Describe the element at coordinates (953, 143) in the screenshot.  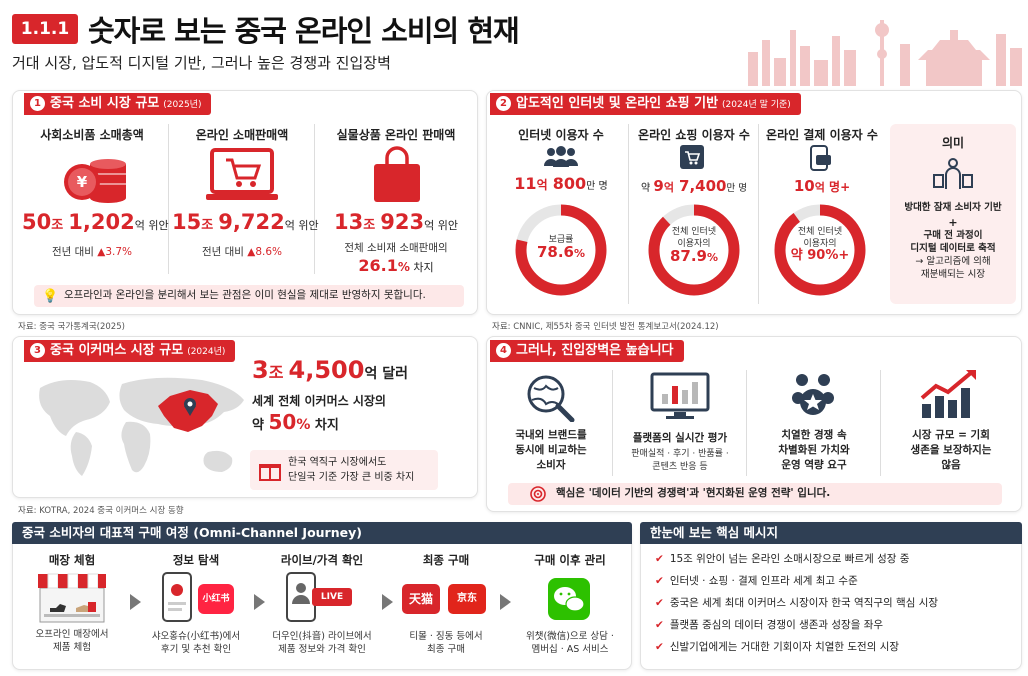
I see `meaning-title: 의미` at that location.